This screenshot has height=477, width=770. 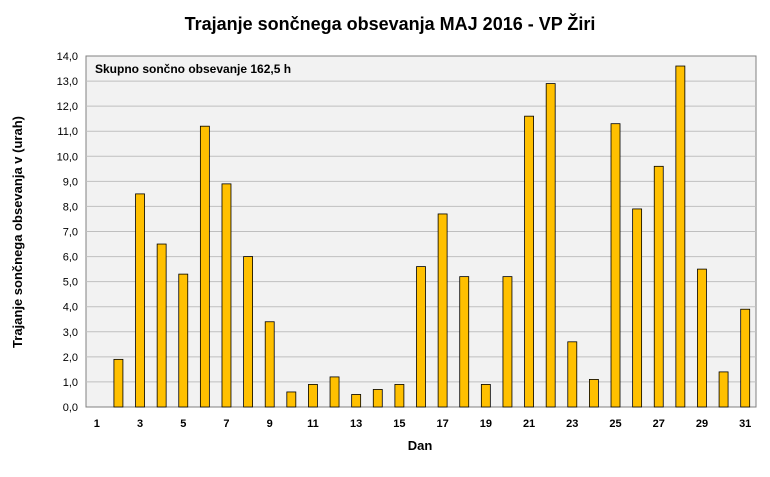 What do you see at coordinates (97, 424) in the screenshot?
I see `x-tick-label: 1` at bounding box center [97, 424].